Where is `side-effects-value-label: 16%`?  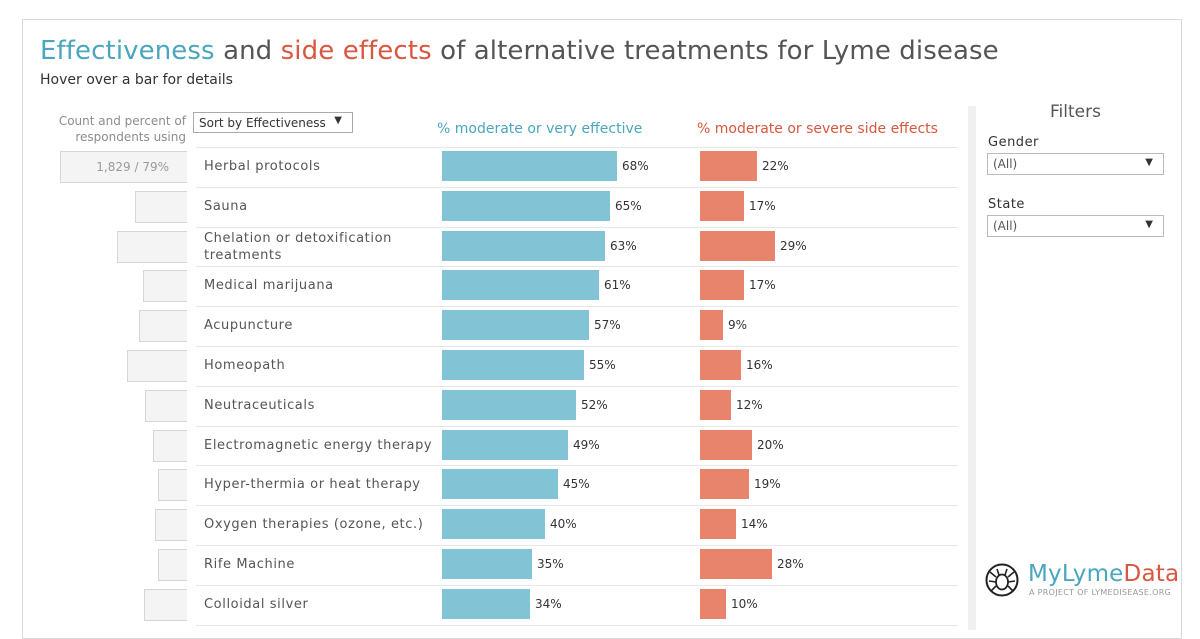
side-effects-value-label: 16% is located at coordinates (759, 365).